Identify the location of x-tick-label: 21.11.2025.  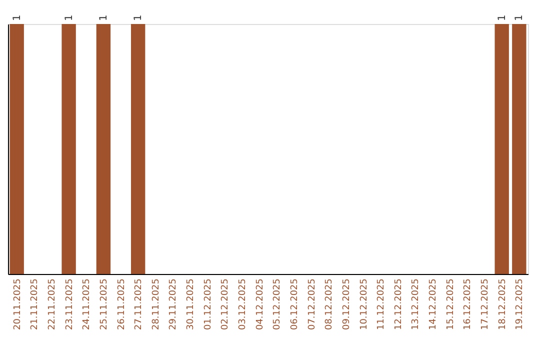
(35, 304).